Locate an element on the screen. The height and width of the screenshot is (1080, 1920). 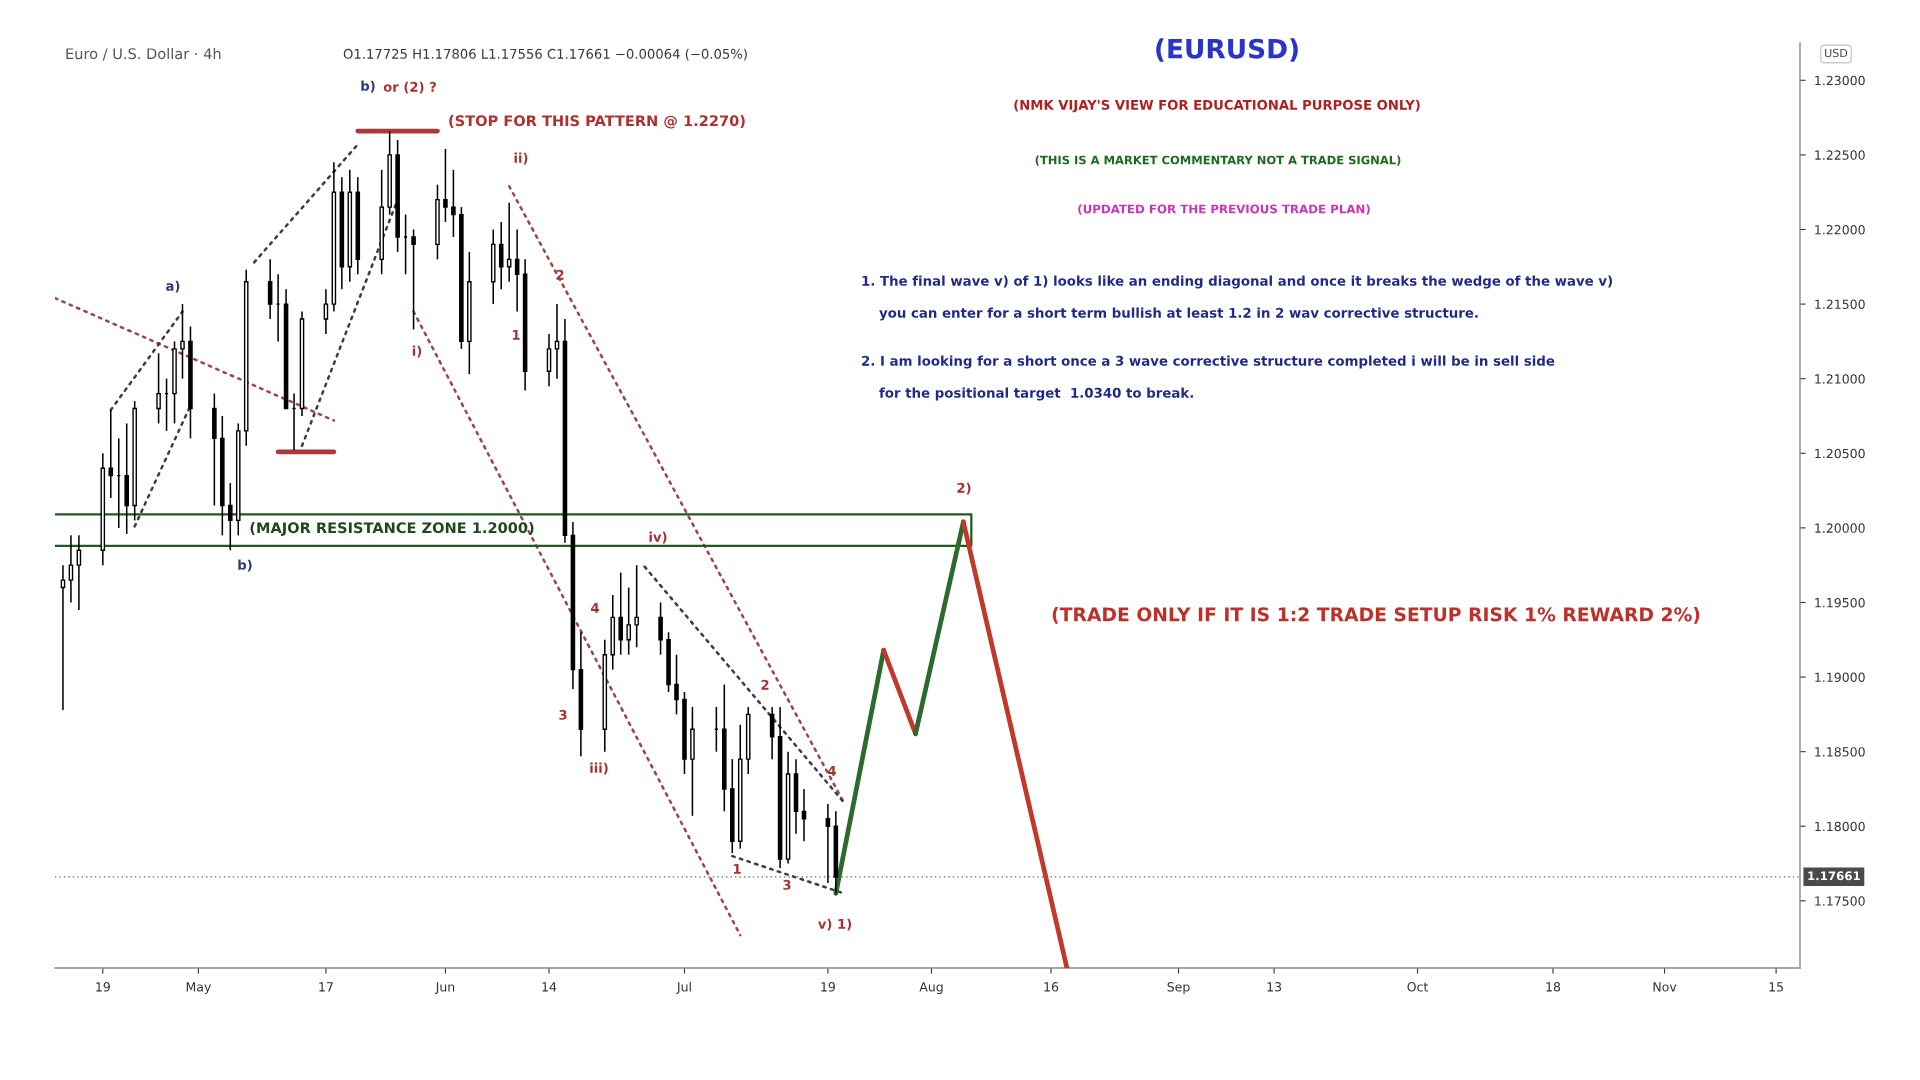
x-tick-label: 13 is located at coordinates (1274, 987).